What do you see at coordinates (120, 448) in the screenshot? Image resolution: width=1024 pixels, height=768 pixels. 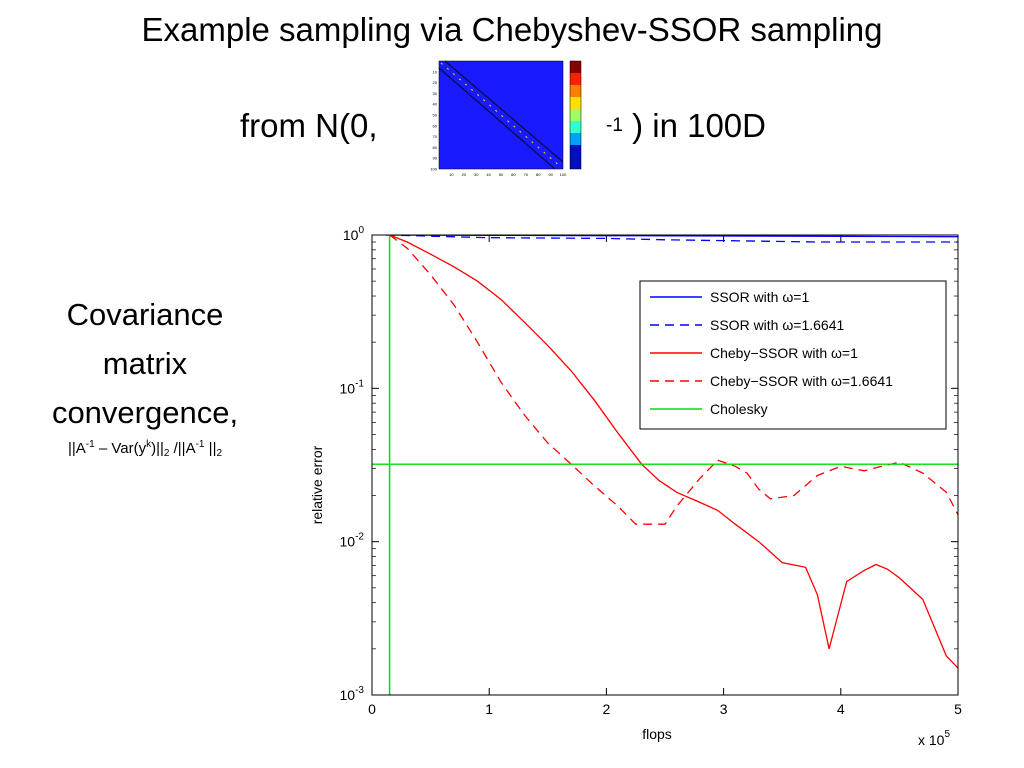 I see `formula-part: – Var(y` at bounding box center [120, 448].